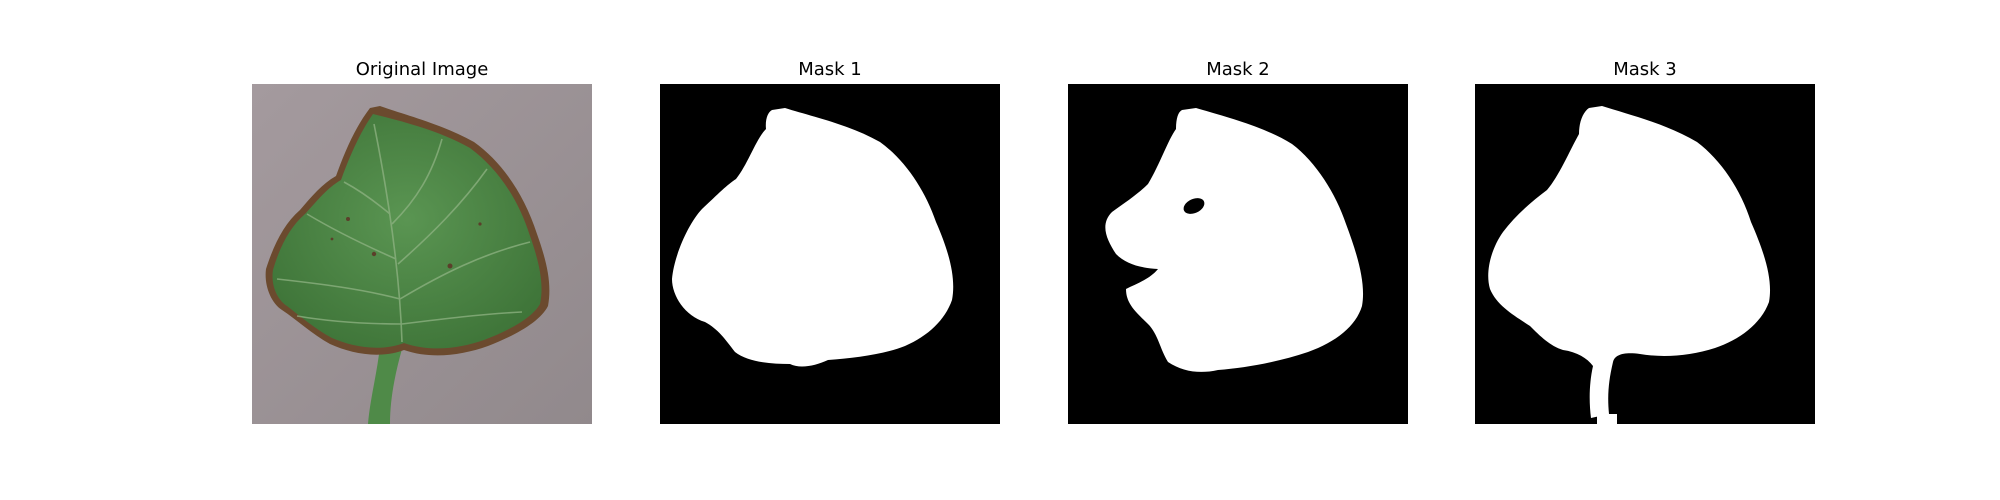 The width and height of the screenshot is (2000, 500). I want to click on panel-title: Mask 1, so click(830, 69).